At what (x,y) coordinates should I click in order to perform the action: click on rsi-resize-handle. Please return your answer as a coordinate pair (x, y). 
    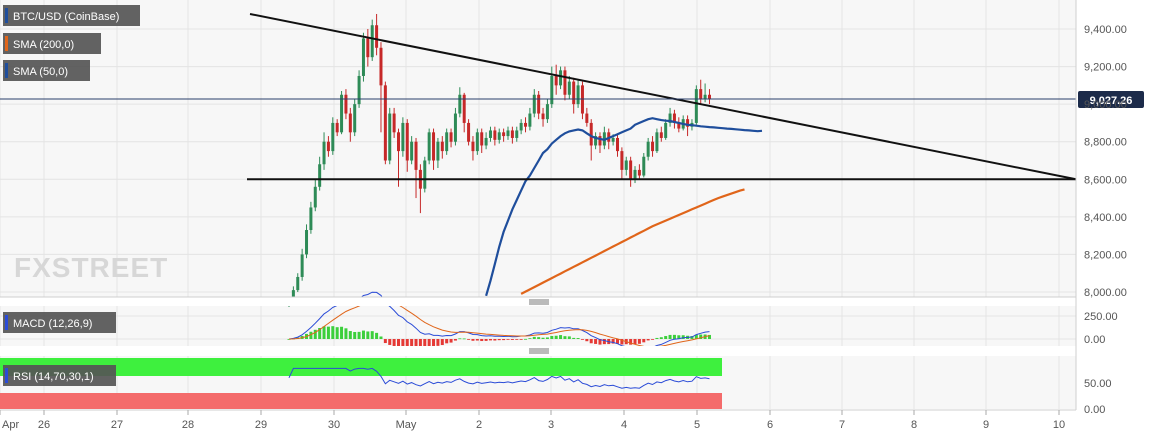
    Looking at the image, I should click on (539, 351).